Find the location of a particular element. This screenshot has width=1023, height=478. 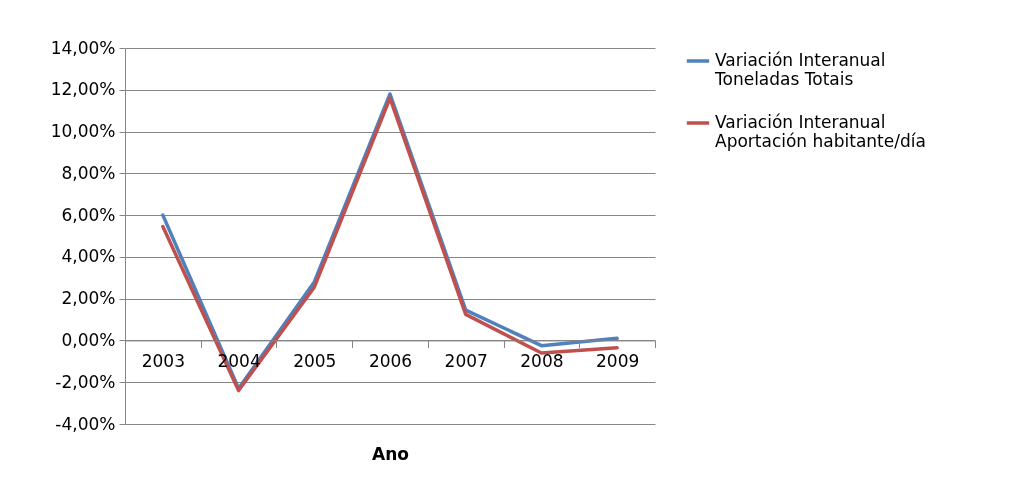

x-tick-label: 2006 is located at coordinates (390, 360).